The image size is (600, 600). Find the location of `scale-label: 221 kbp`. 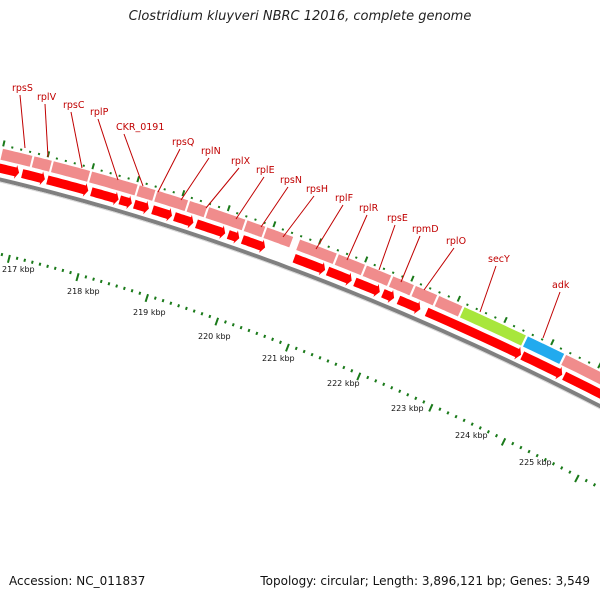

scale-label: 221 kbp is located at coordinates (278, 358).